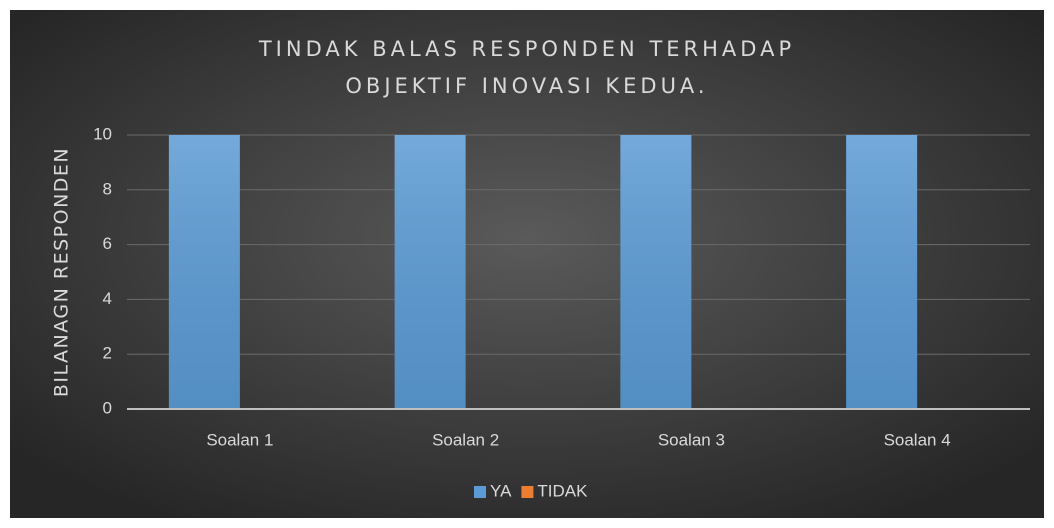  Describe the element at coordinates (562, 490) in the screenshot. I see `legend-label: TIDAK` at that location.